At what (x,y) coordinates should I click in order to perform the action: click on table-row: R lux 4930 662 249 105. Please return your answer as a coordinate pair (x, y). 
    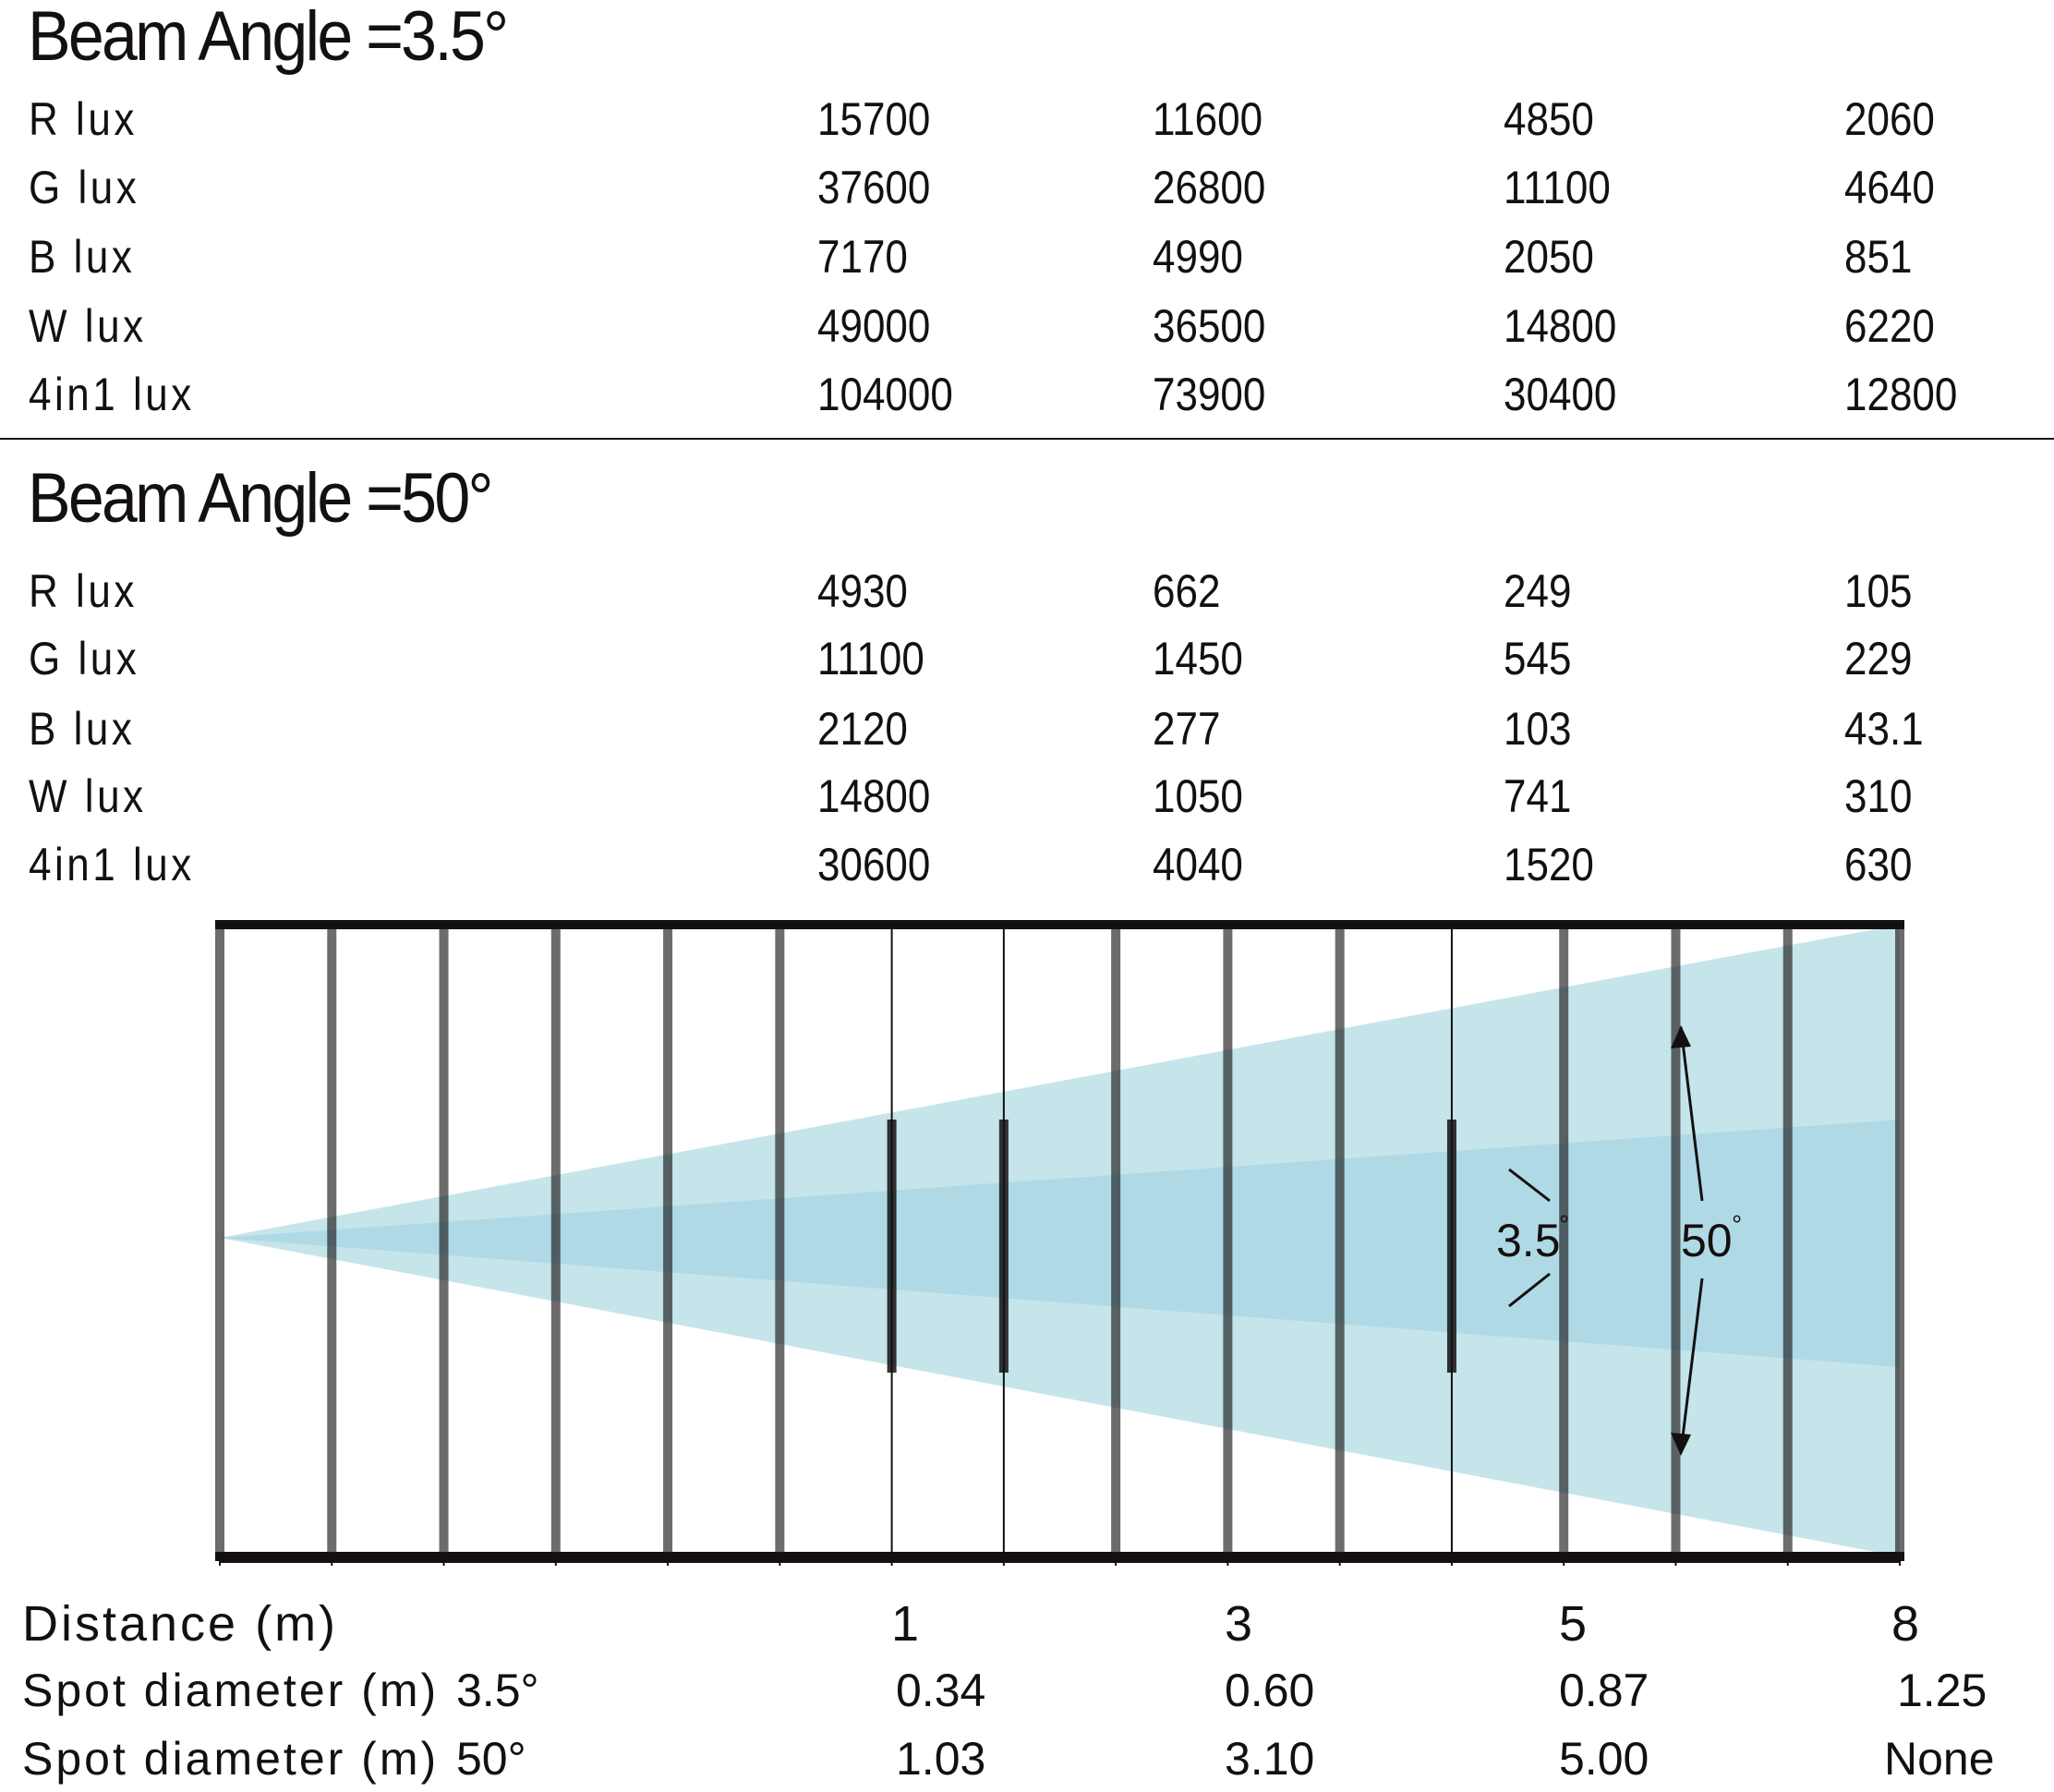
    Looking at the image, I should click on (1027, 591).